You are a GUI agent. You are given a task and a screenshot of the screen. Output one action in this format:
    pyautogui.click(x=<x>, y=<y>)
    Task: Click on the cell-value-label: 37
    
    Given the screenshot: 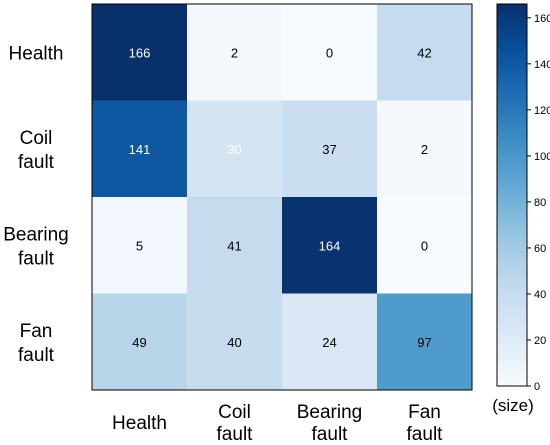 What is the action you would take?
    pyautogui.click(x=329, y=149)
    